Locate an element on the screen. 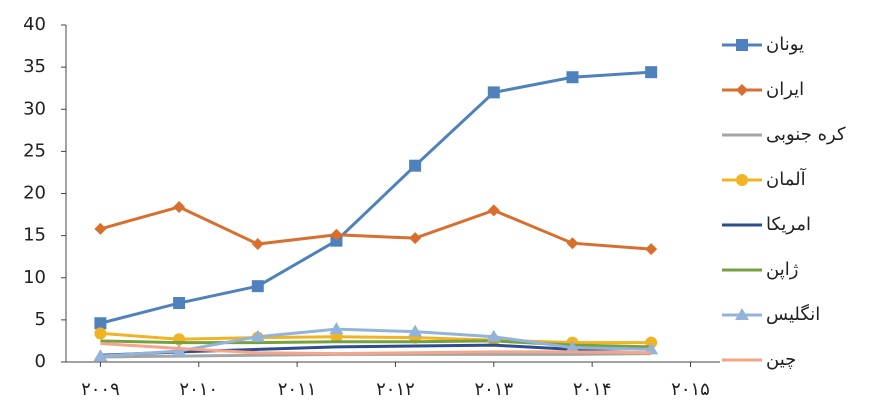 This screenshot has height=405, width=876. legend-label: کره جنوبی is located at coordinates (806, 134).